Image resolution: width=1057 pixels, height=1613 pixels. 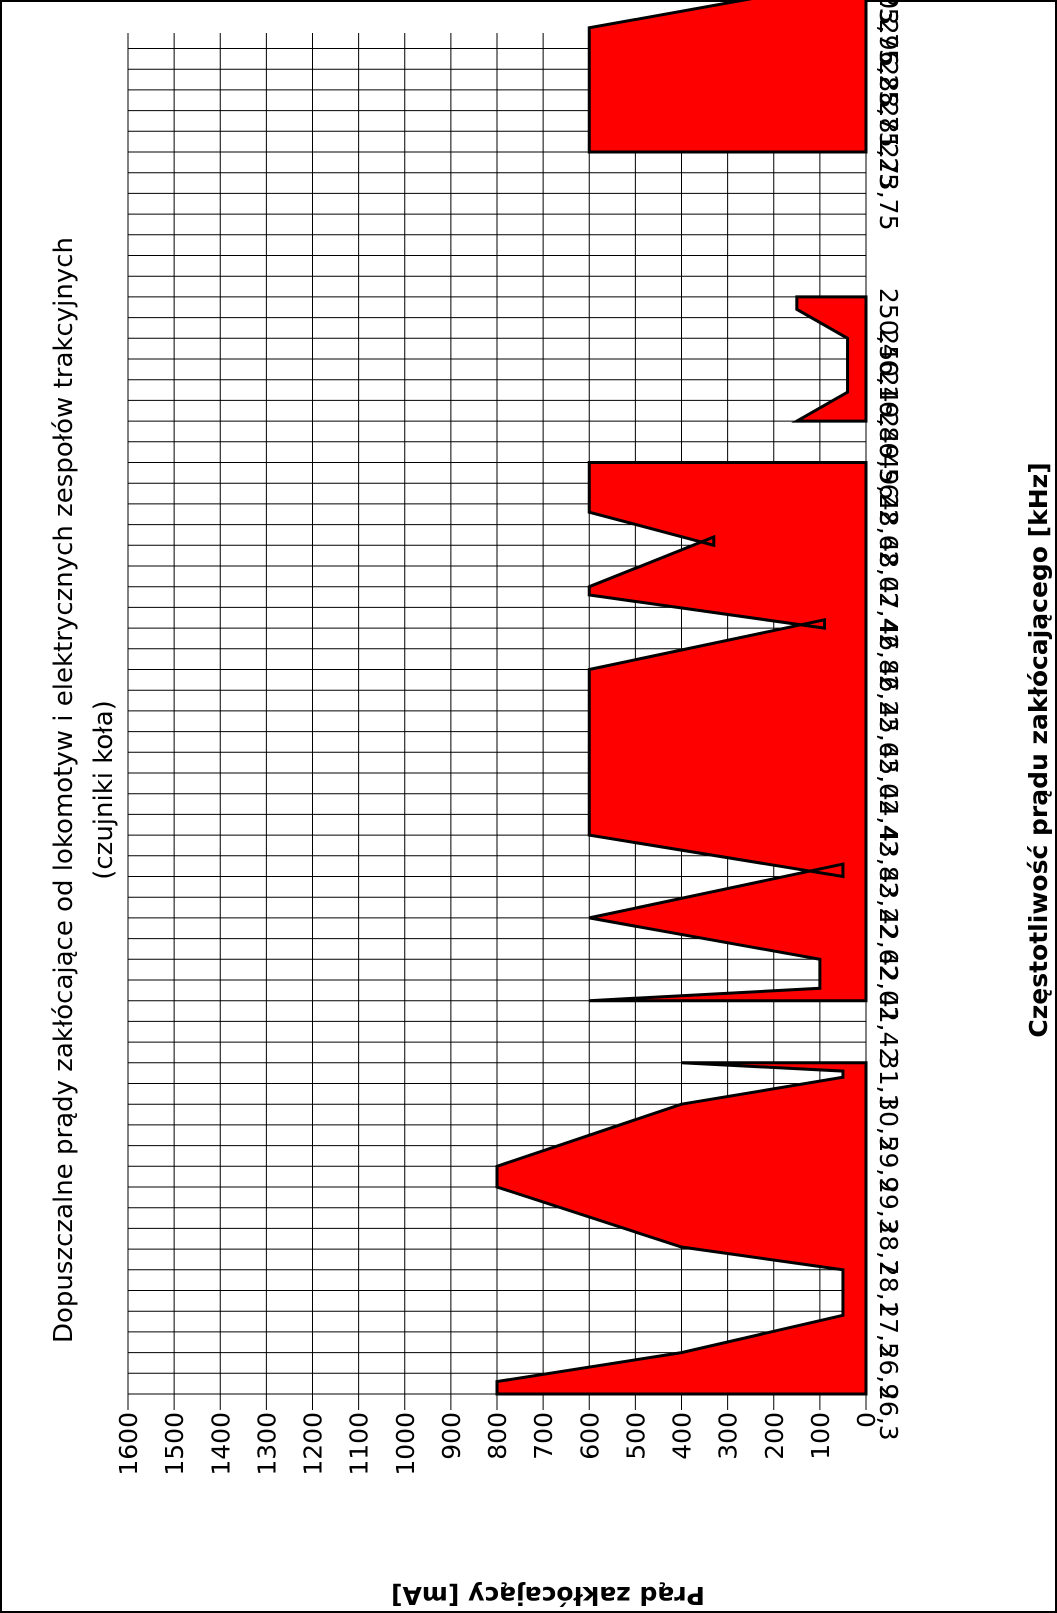 What do you see at coordinates (548, 1595) in the screenshot?
I see `y-axis-label: Prąd zakłócający [mA]` at bounding box center [548, 1595].